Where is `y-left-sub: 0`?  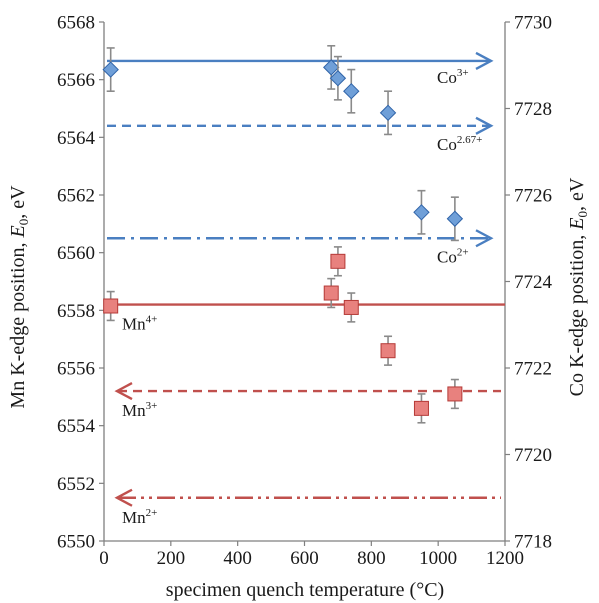
y-left-sub: 0 is located at coordinates (23, 222).